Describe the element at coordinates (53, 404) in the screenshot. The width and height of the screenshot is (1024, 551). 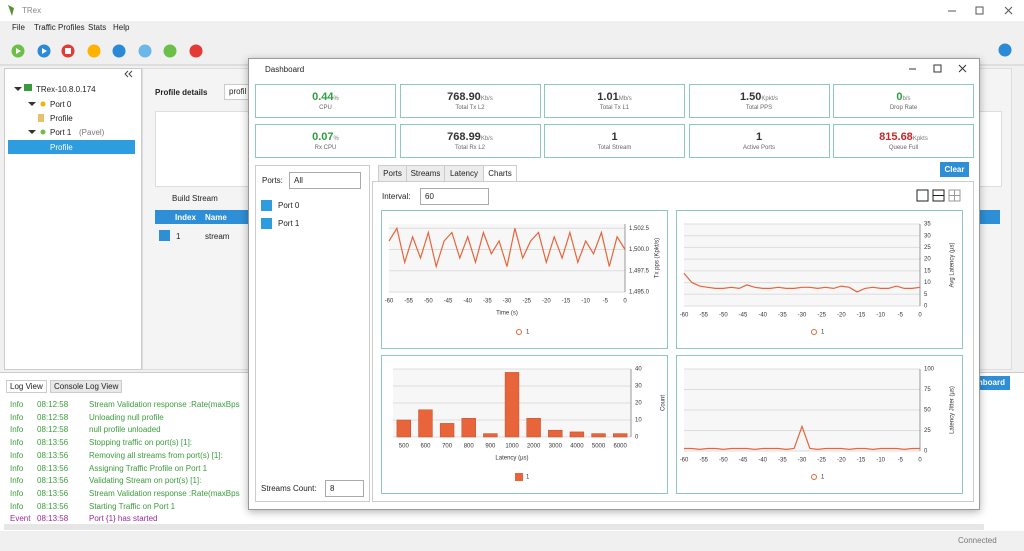
I see `log-time: 08:12:58` at that location.